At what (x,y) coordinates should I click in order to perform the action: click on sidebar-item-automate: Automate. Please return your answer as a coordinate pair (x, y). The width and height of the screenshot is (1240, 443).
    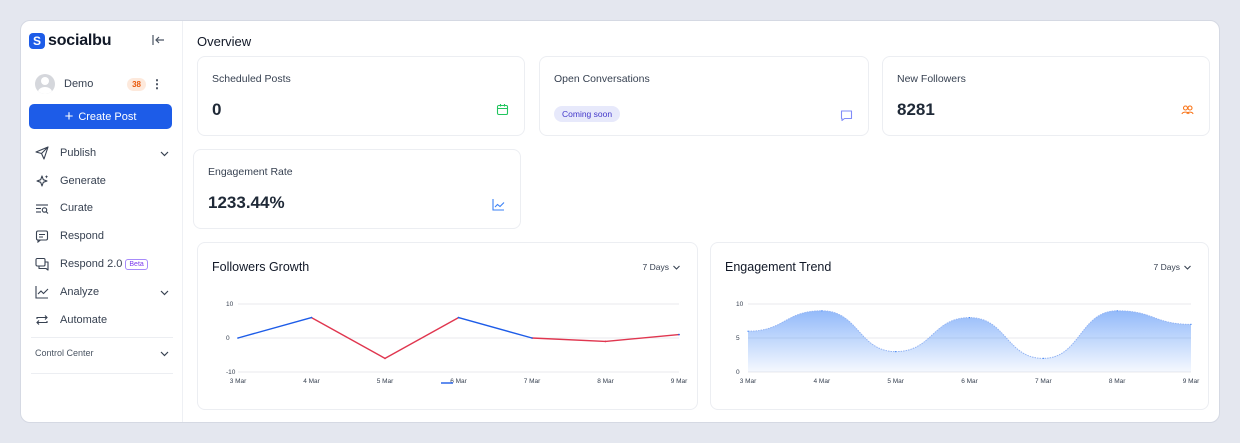
    Looking at the image, I should click on (102, 320).